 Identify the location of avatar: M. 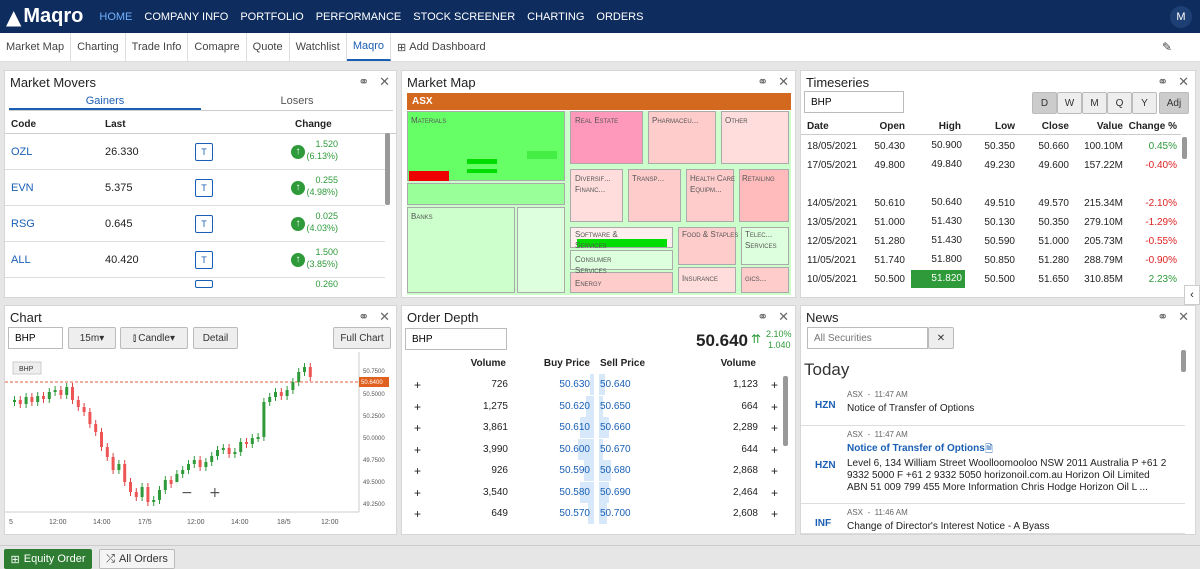
(1181, 17).